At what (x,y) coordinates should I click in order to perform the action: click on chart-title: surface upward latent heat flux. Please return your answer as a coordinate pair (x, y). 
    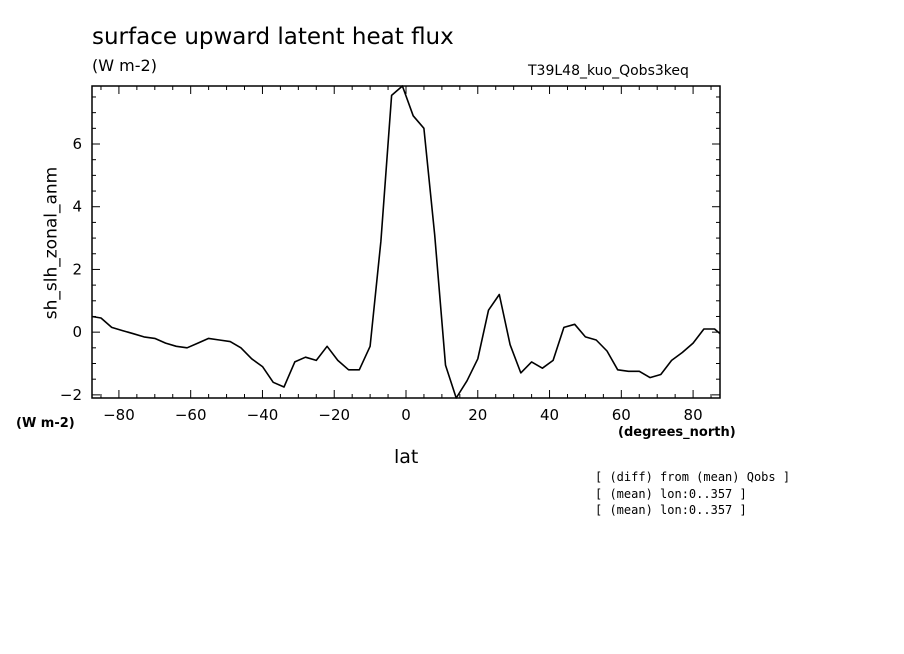
    Looking at the image, I should click on (273, 37).